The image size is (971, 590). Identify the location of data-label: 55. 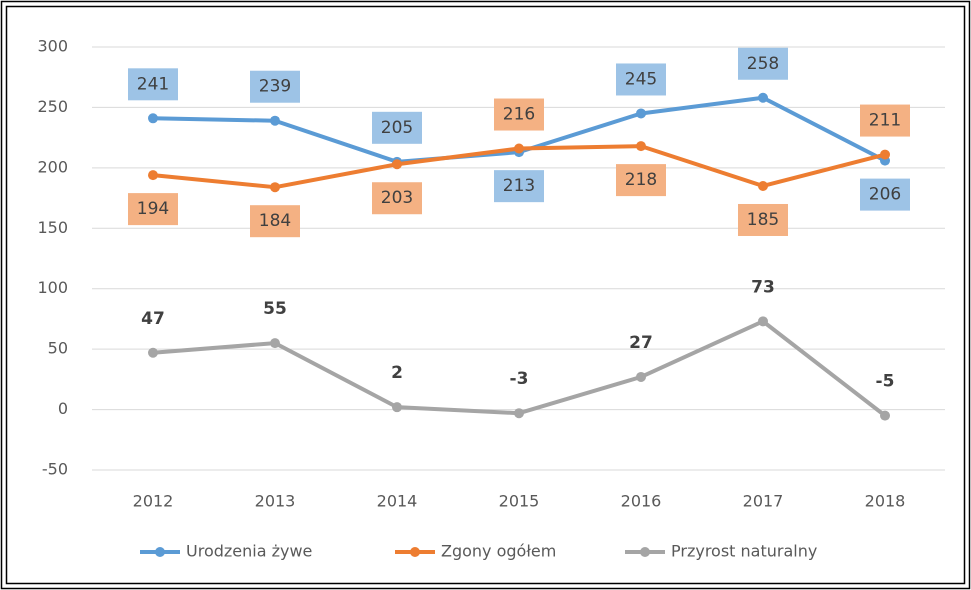
(275, 309).